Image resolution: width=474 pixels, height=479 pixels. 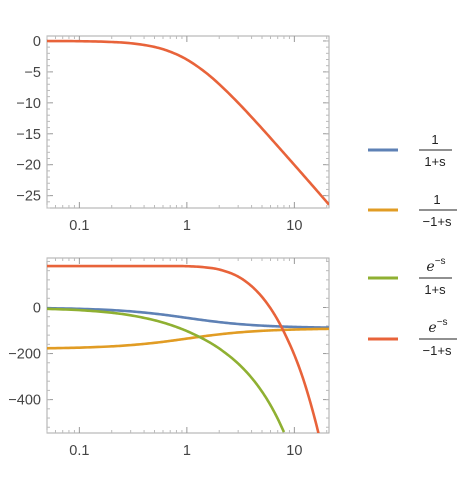 What do you see at coordinates (436, 199) in the screenshot?
I see `legend-2-numerator: 1` at bounding box center [436, 199].